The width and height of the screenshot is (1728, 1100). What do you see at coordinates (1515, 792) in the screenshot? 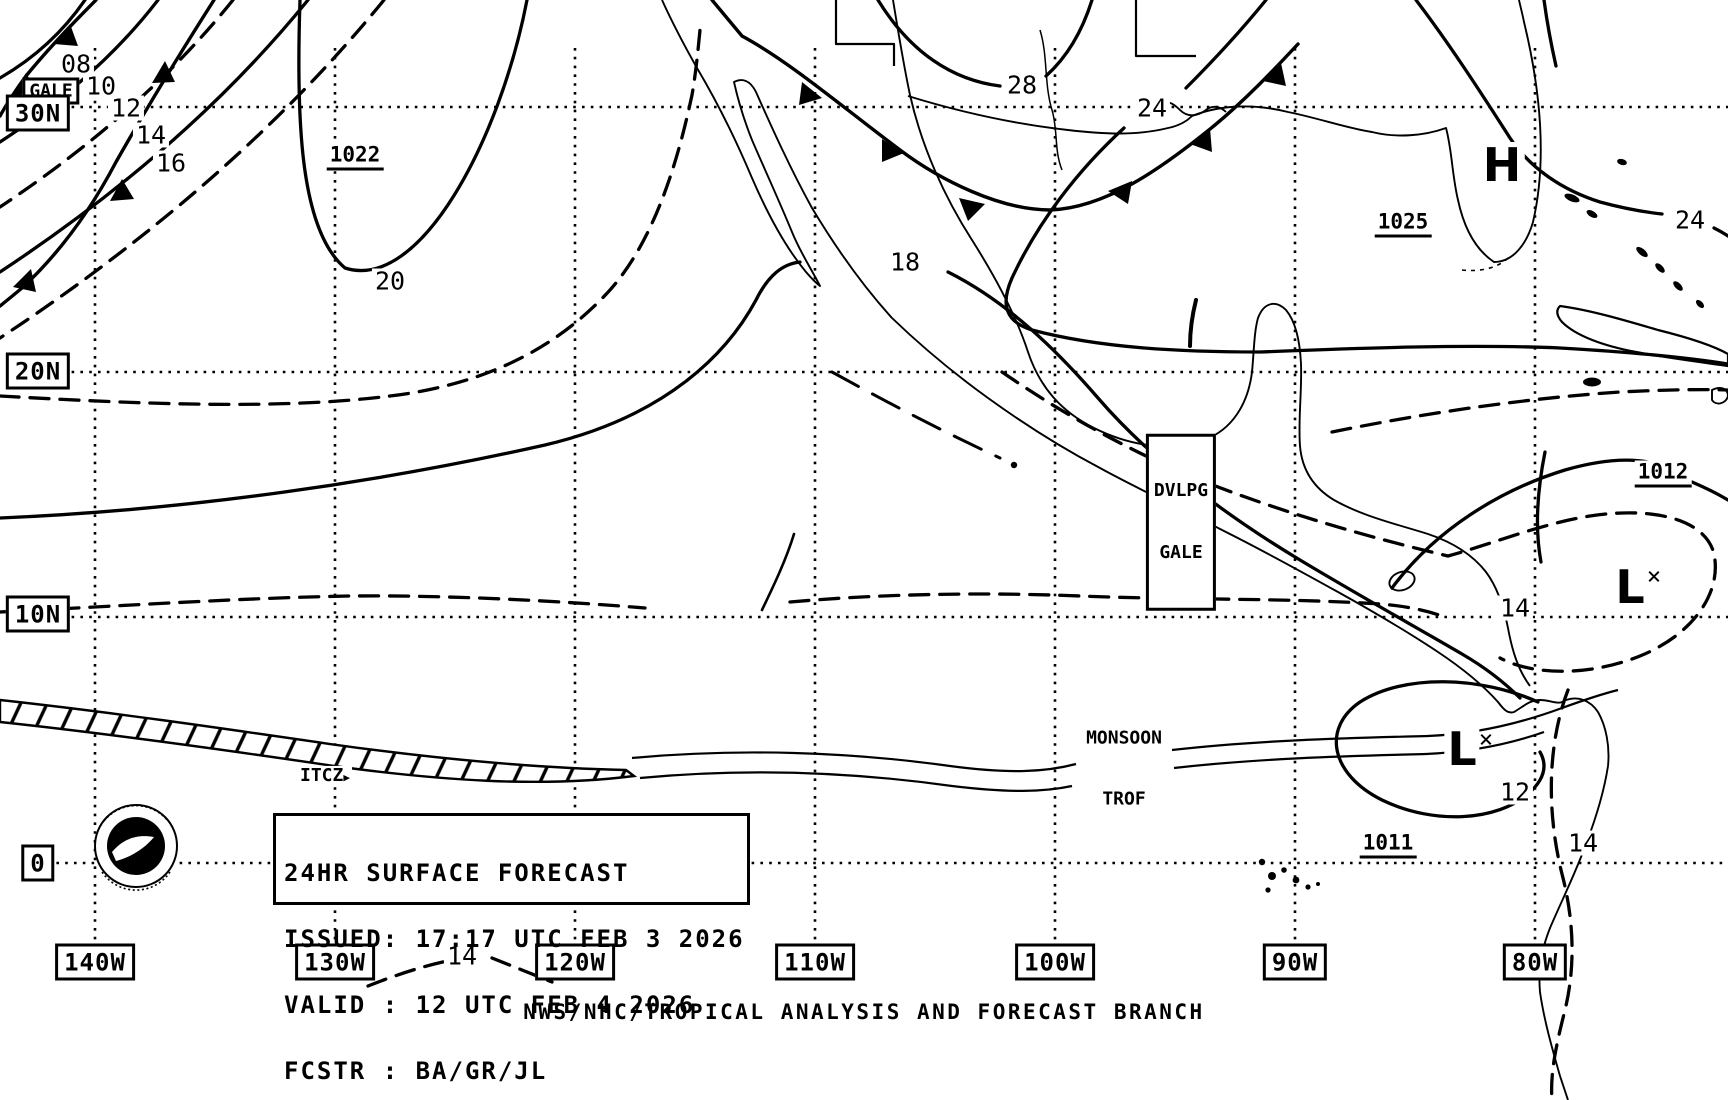
I see `isobar-label-12-pac: 12` at bounding box center [1515, 792].